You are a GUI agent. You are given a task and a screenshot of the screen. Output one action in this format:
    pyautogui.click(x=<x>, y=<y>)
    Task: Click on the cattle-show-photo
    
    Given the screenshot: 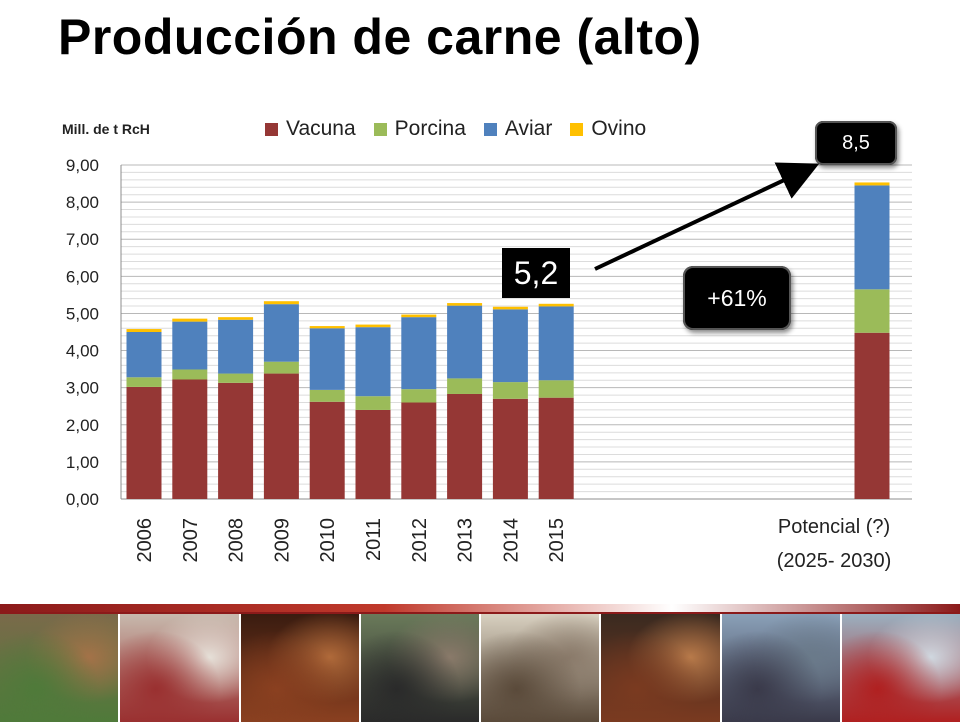 What is the action you would take?
    pyautogui.click(x=418, y=668)
    